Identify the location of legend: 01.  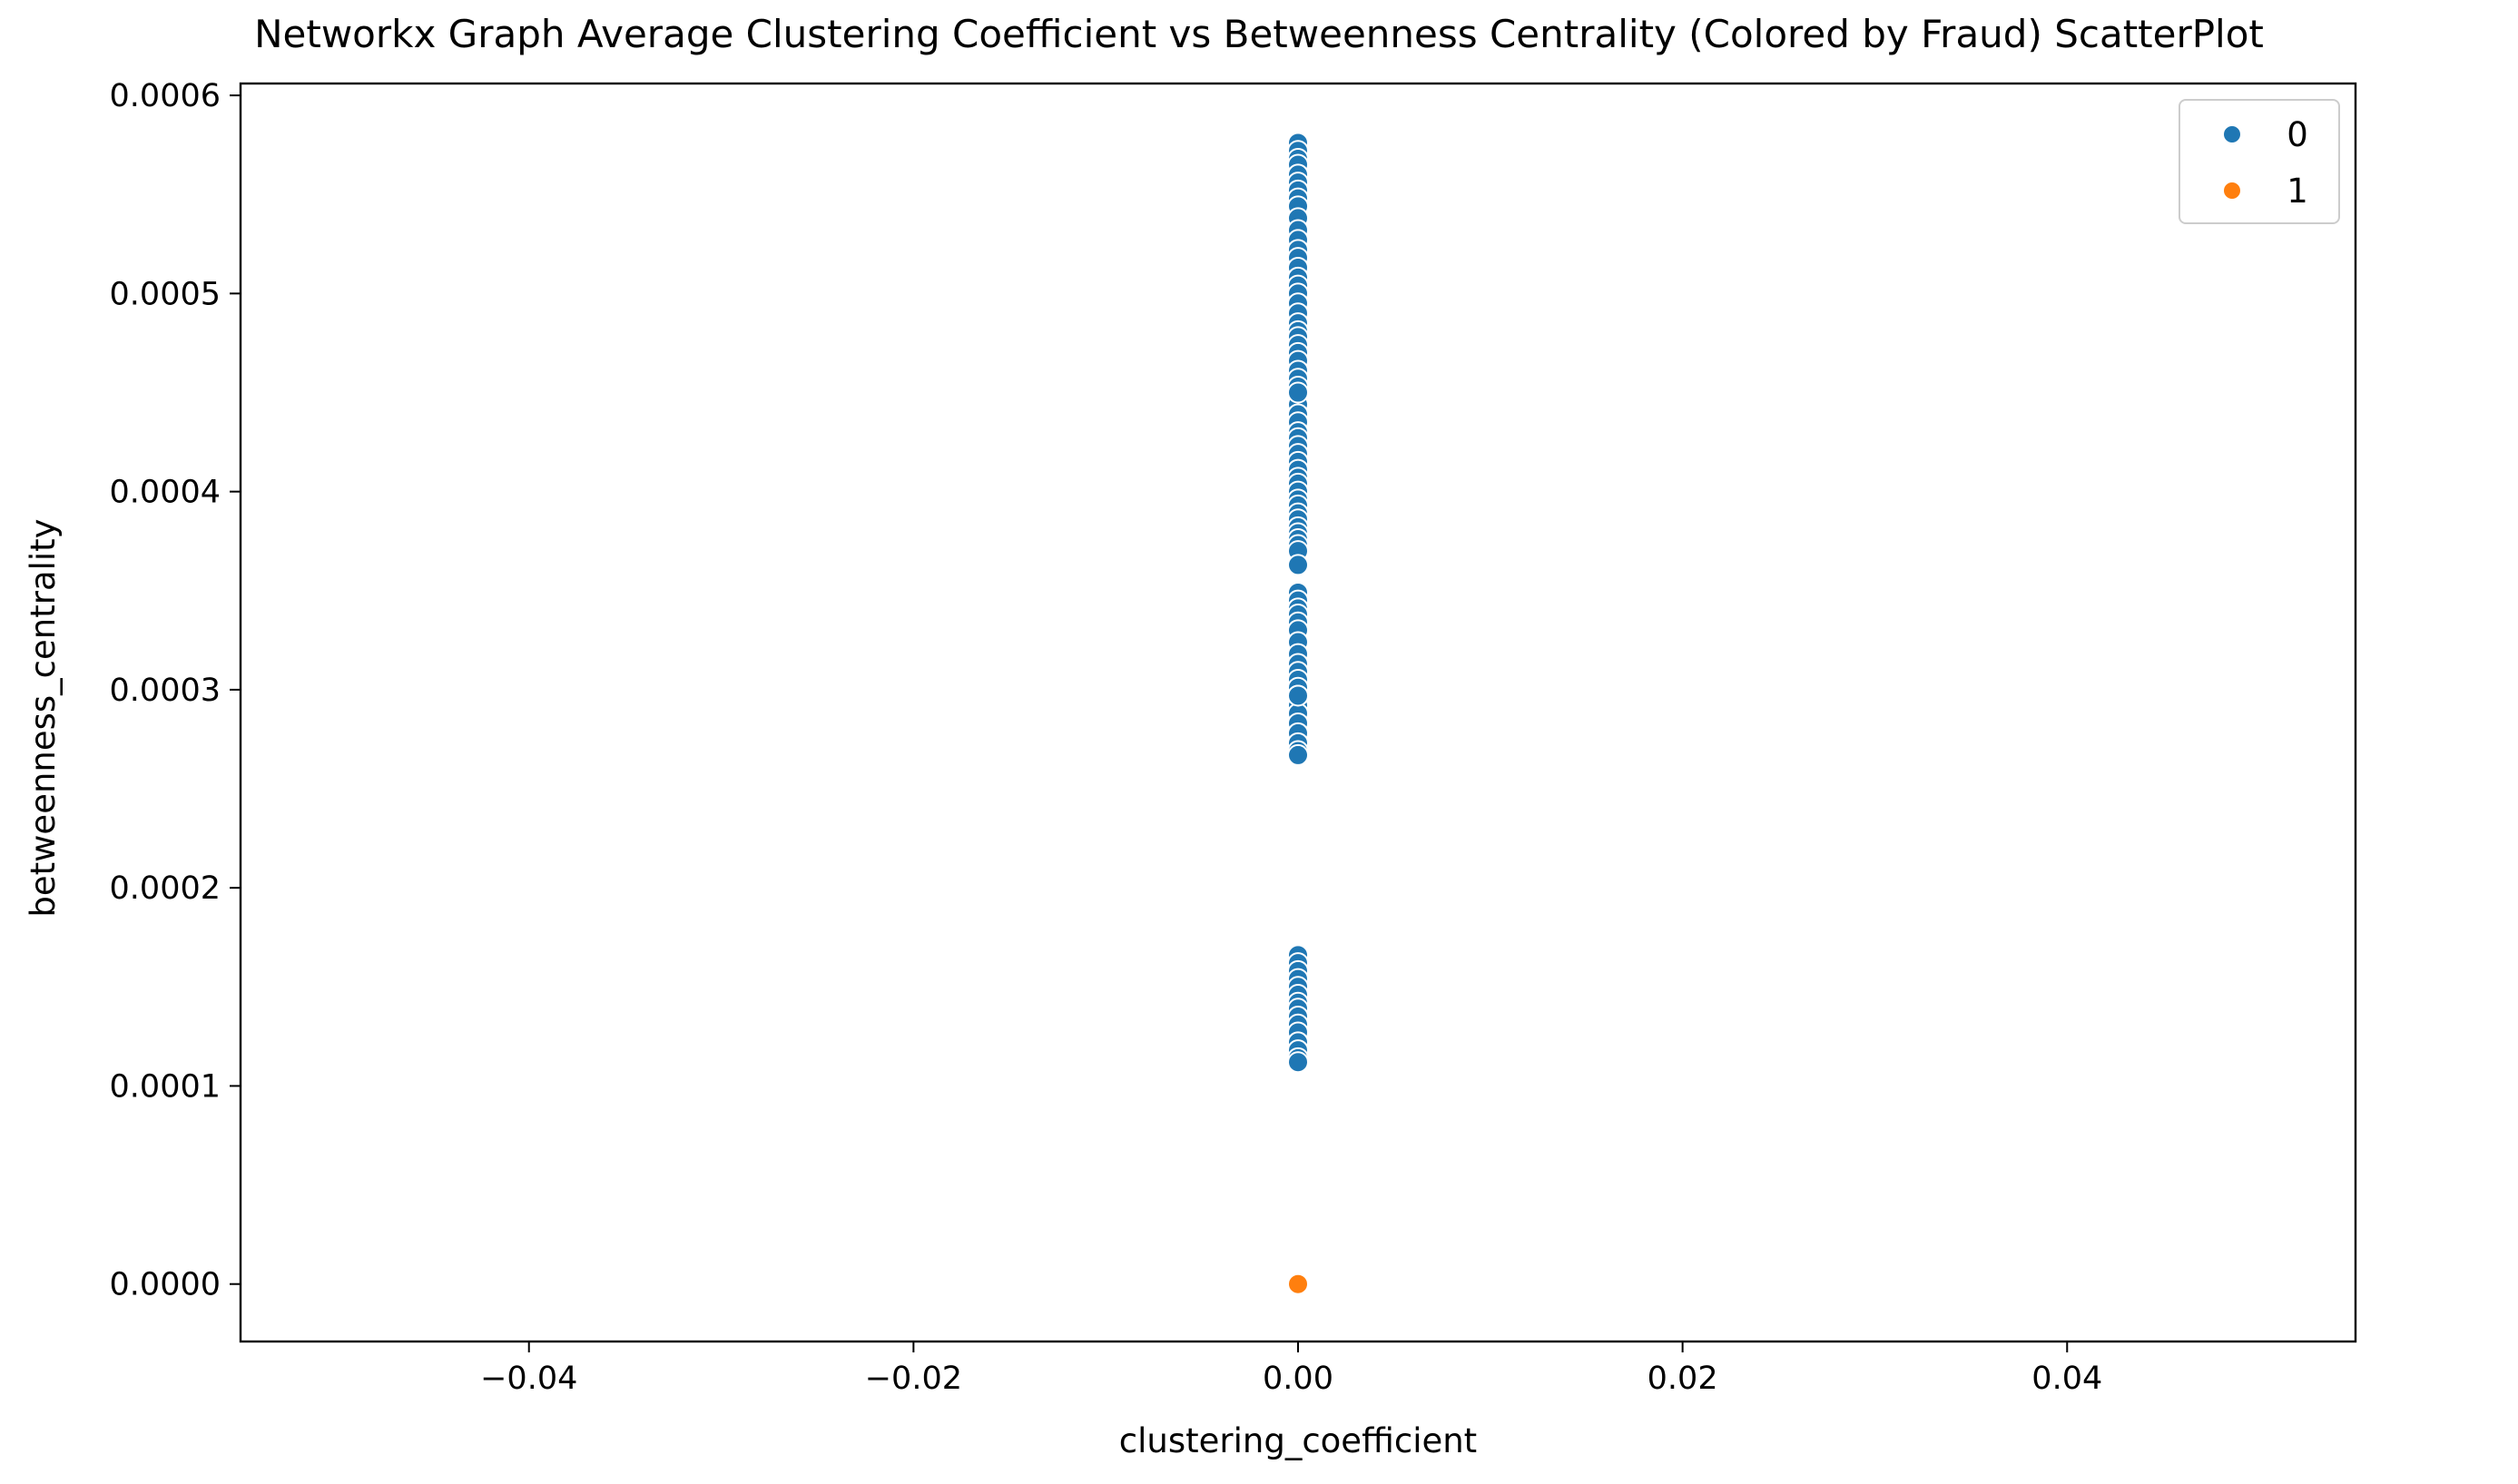
(2260, 161).